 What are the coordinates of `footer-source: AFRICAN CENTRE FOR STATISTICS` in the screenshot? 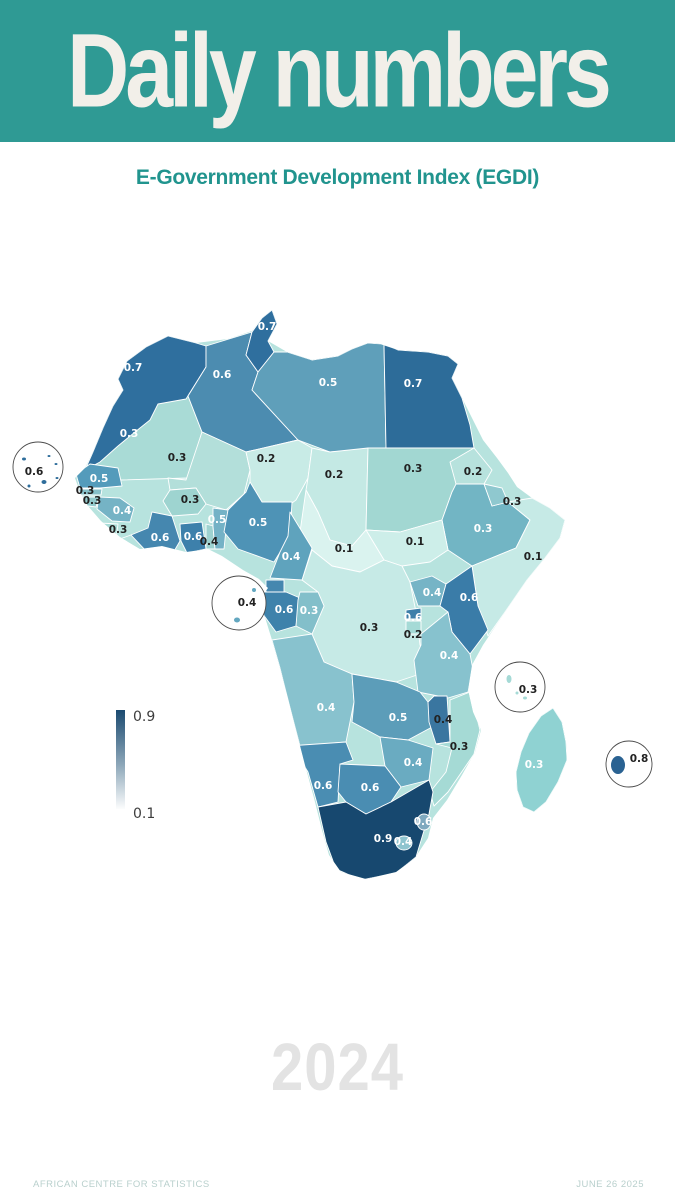 It's located at (121, 1184).